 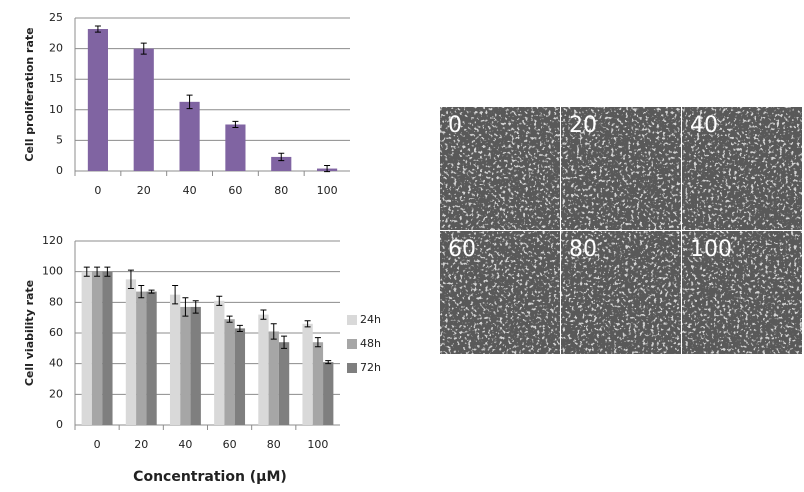 I want to click on micrograph-label: 100, so click(x=711, y=249).